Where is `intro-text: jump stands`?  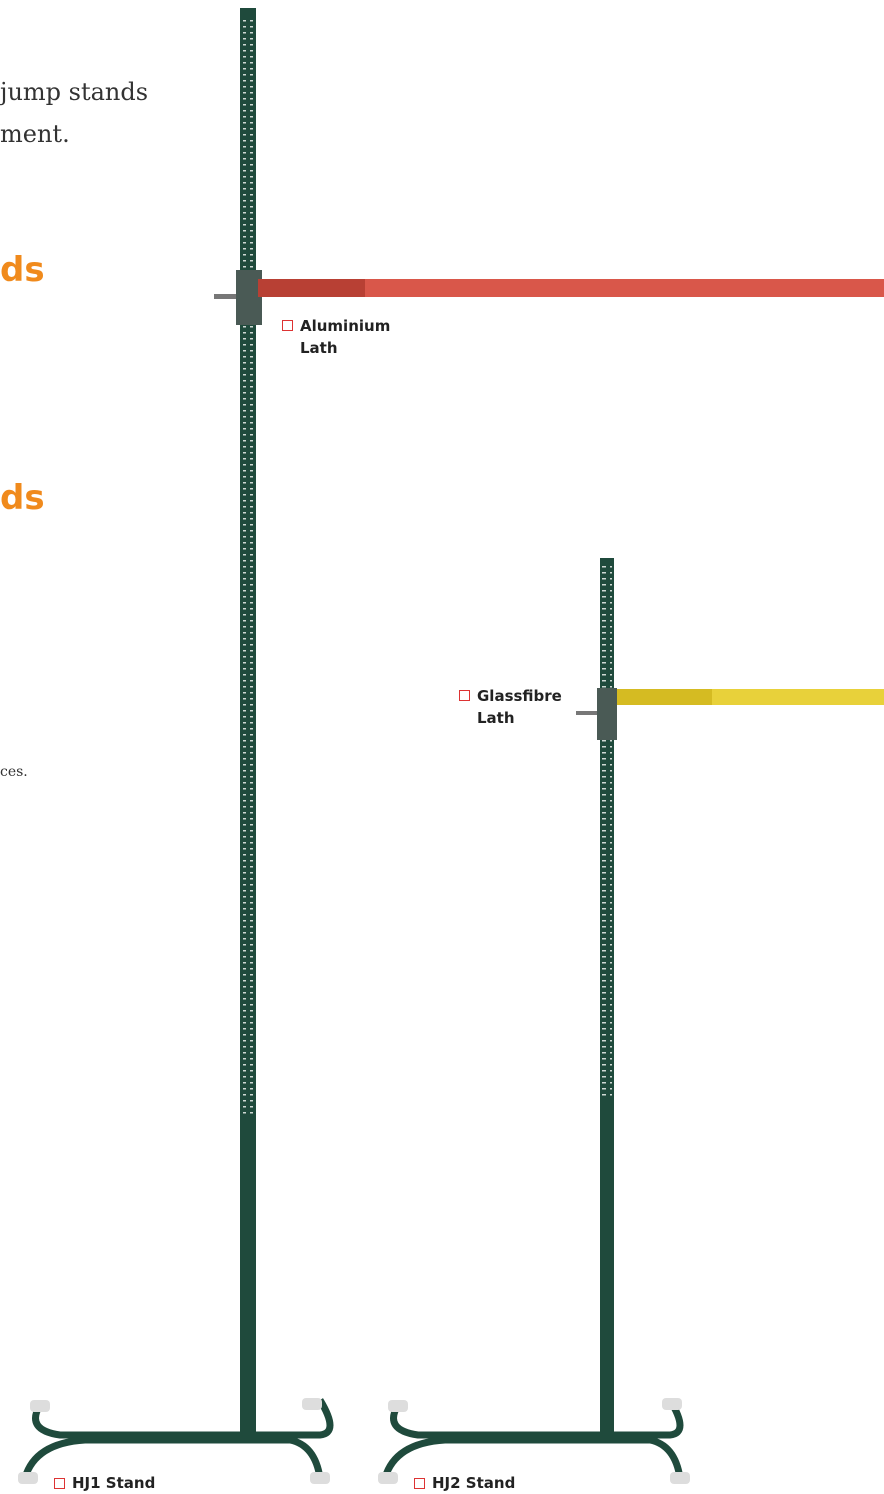
intro-text: jump stands is located at coordinates (74, 92).